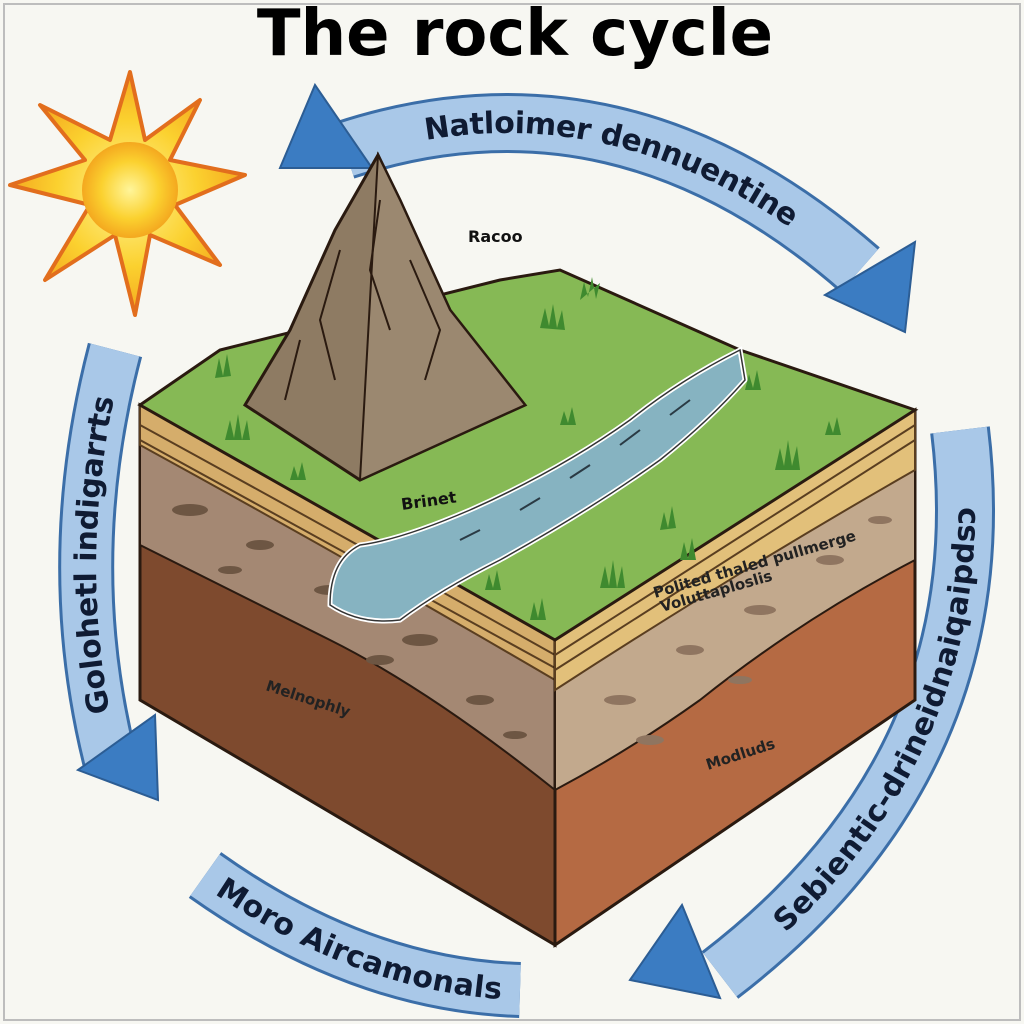 This screenshot has height=1024, width=1024. Describe the element at coordinates (385, 316) in the screenshot. I see `mountain` at that location.